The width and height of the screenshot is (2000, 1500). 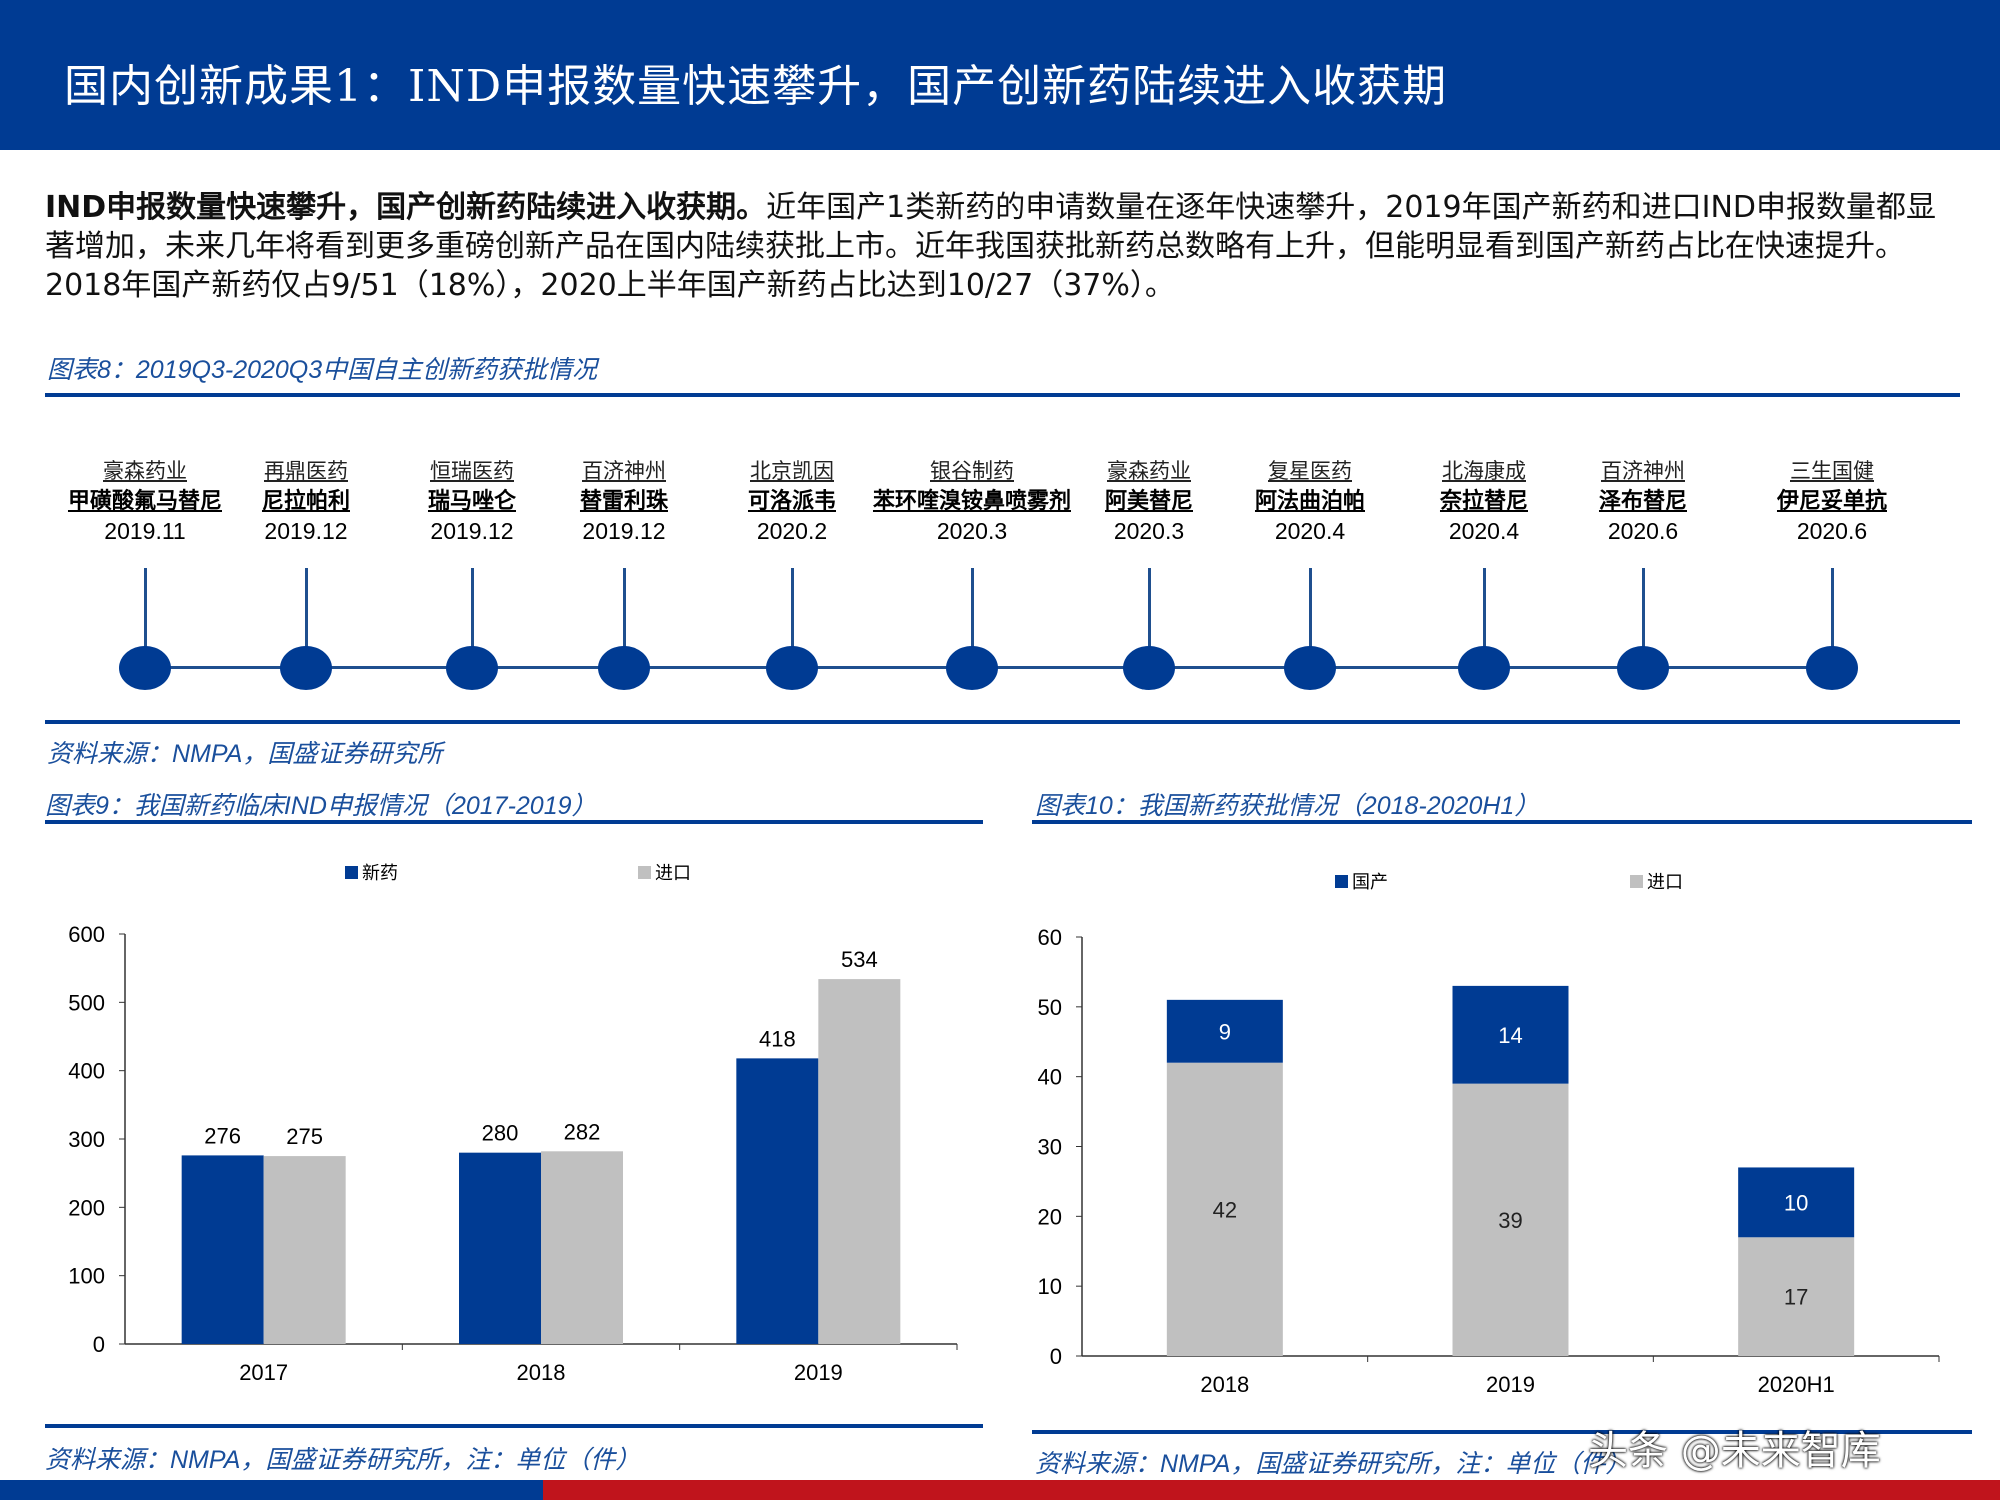 What do you see at coordinates (304, 1136) in the screenshot?
I see `data-label: 275` at bounding box center [304, 1136].